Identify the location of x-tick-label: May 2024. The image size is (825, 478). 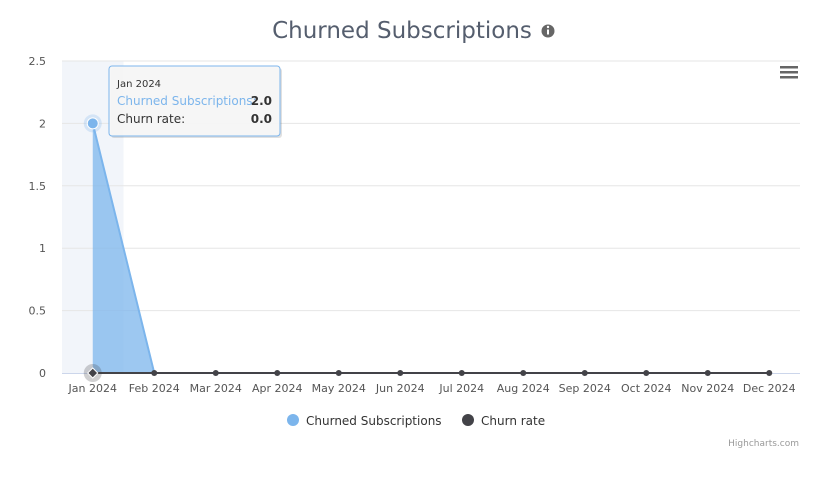
(339, 388).